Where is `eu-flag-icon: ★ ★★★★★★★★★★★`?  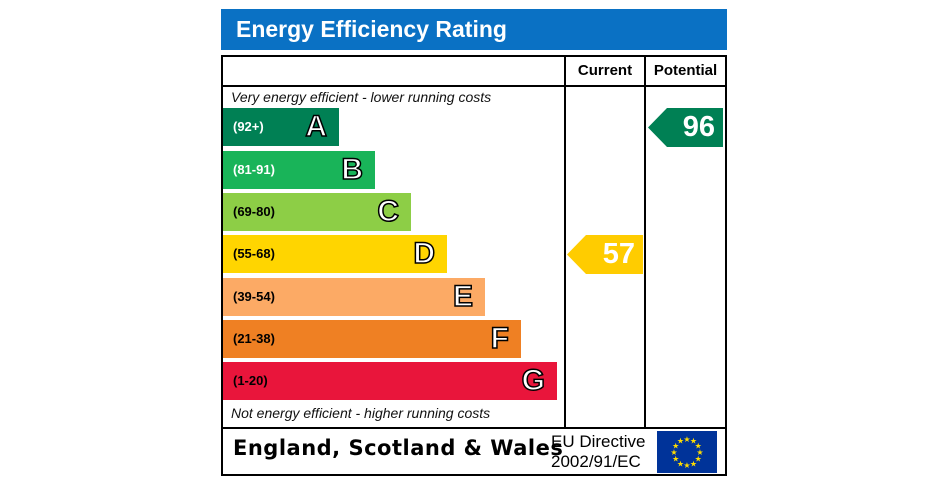 eu-flag-icon: ★ ★★★★★★★★★★★ is located at coordinates (687, 452).